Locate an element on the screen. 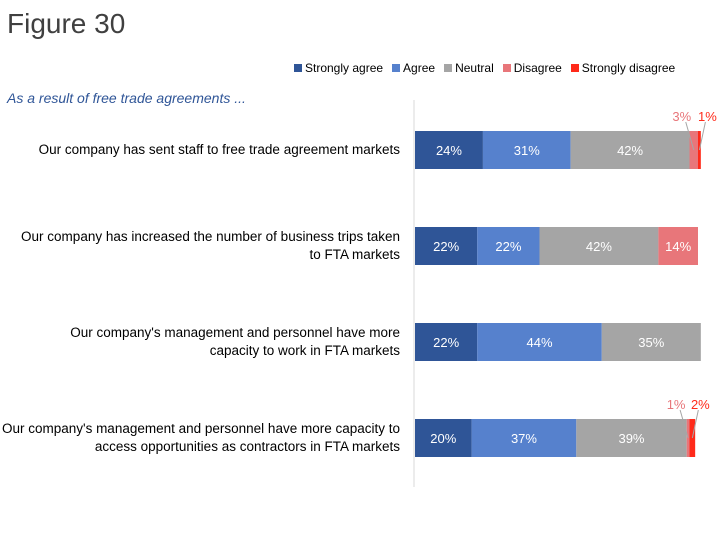 Image resolution: width=720 pixels, height=540 pixels. data-label: 20% is located at coordinates (443, 438).